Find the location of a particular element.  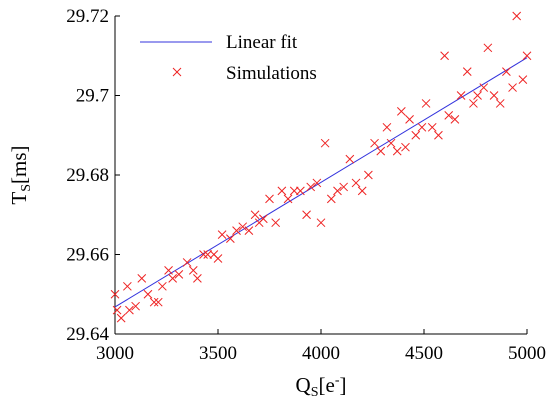

y-label-rest: [ms] is located at coordinates (19, 164).